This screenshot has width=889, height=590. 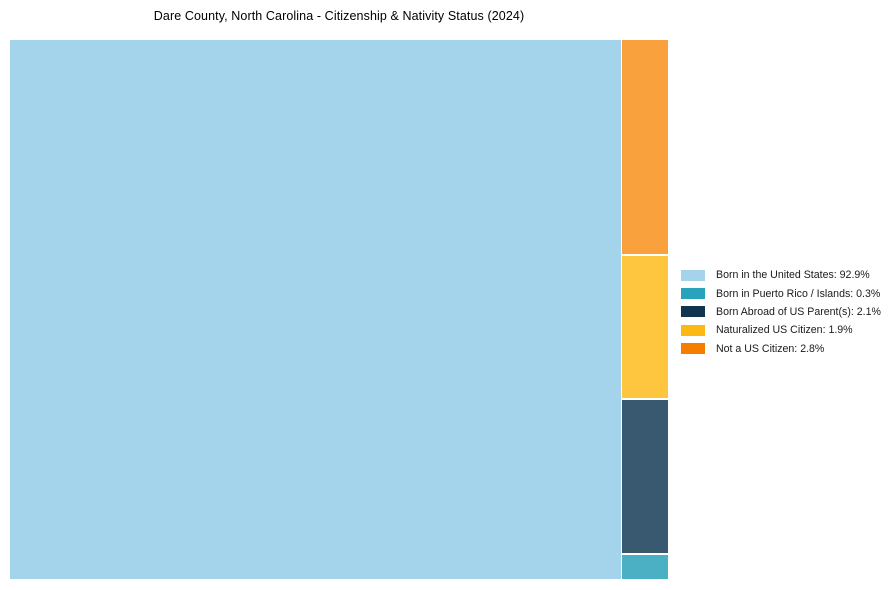 I want to click on legend-label-born-in-us: Born in the United States: 92.9%, so click(x=793, y=275).